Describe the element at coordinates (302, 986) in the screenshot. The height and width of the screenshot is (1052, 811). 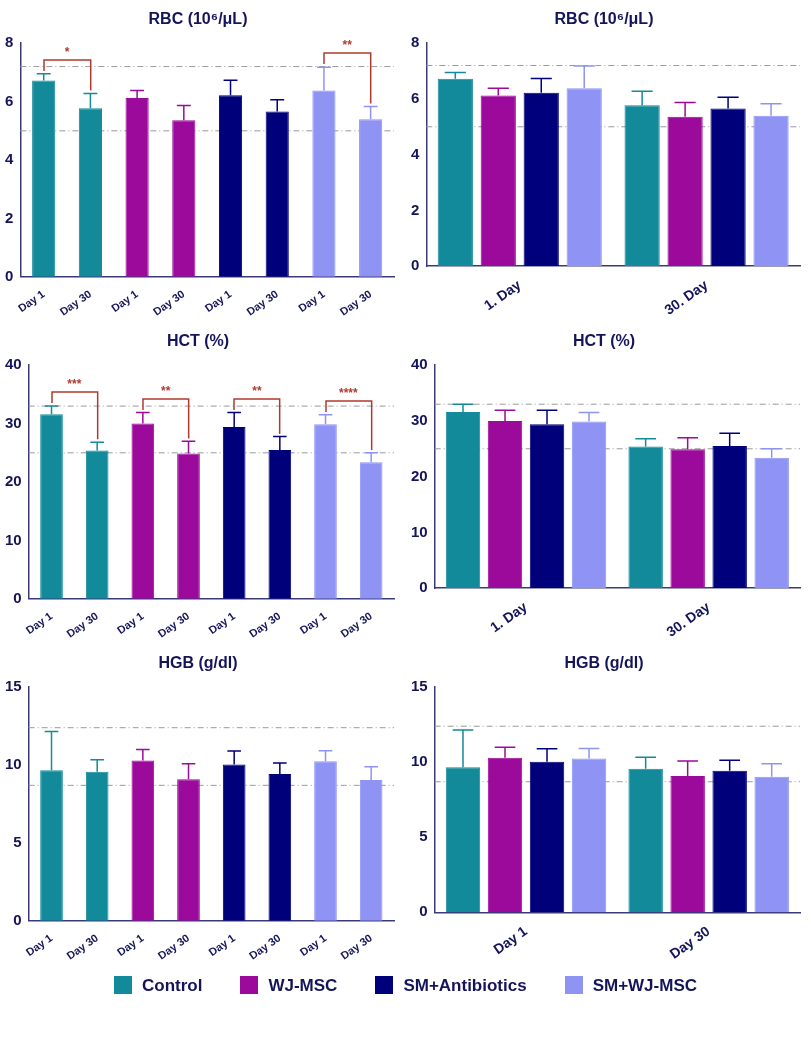
I see `legend-label: WJ-MSC` at that location.